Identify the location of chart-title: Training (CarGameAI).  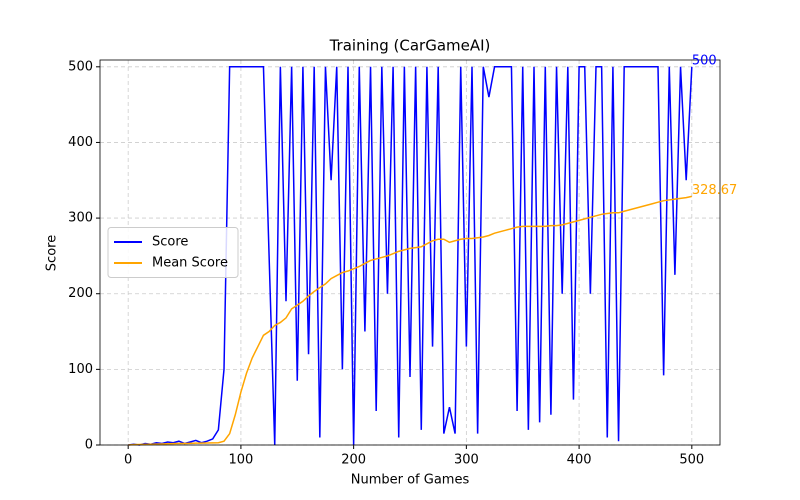
(410, 46).